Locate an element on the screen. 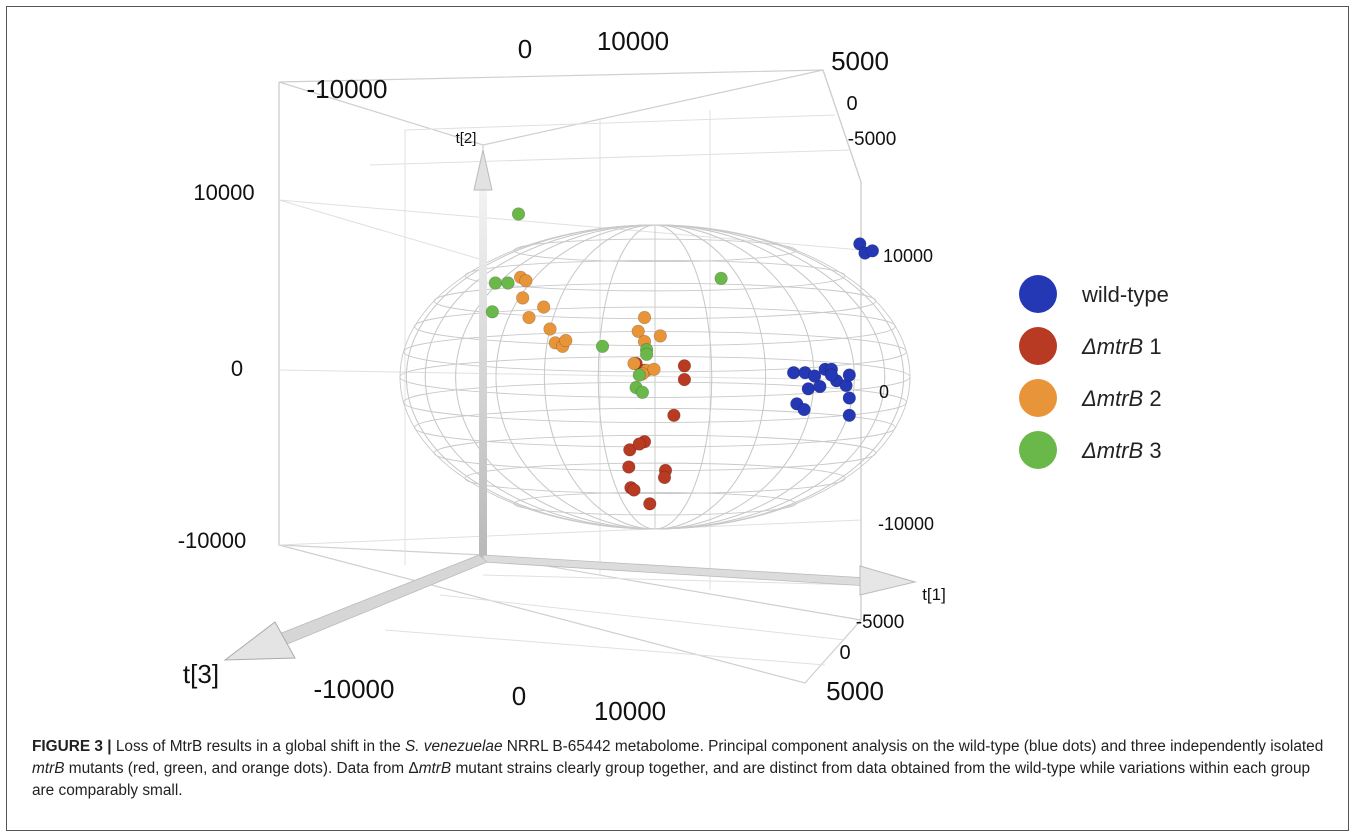 This screenshot has width=1357, height=837. confidence-ellipsoid is located at coordinates (655, 377).